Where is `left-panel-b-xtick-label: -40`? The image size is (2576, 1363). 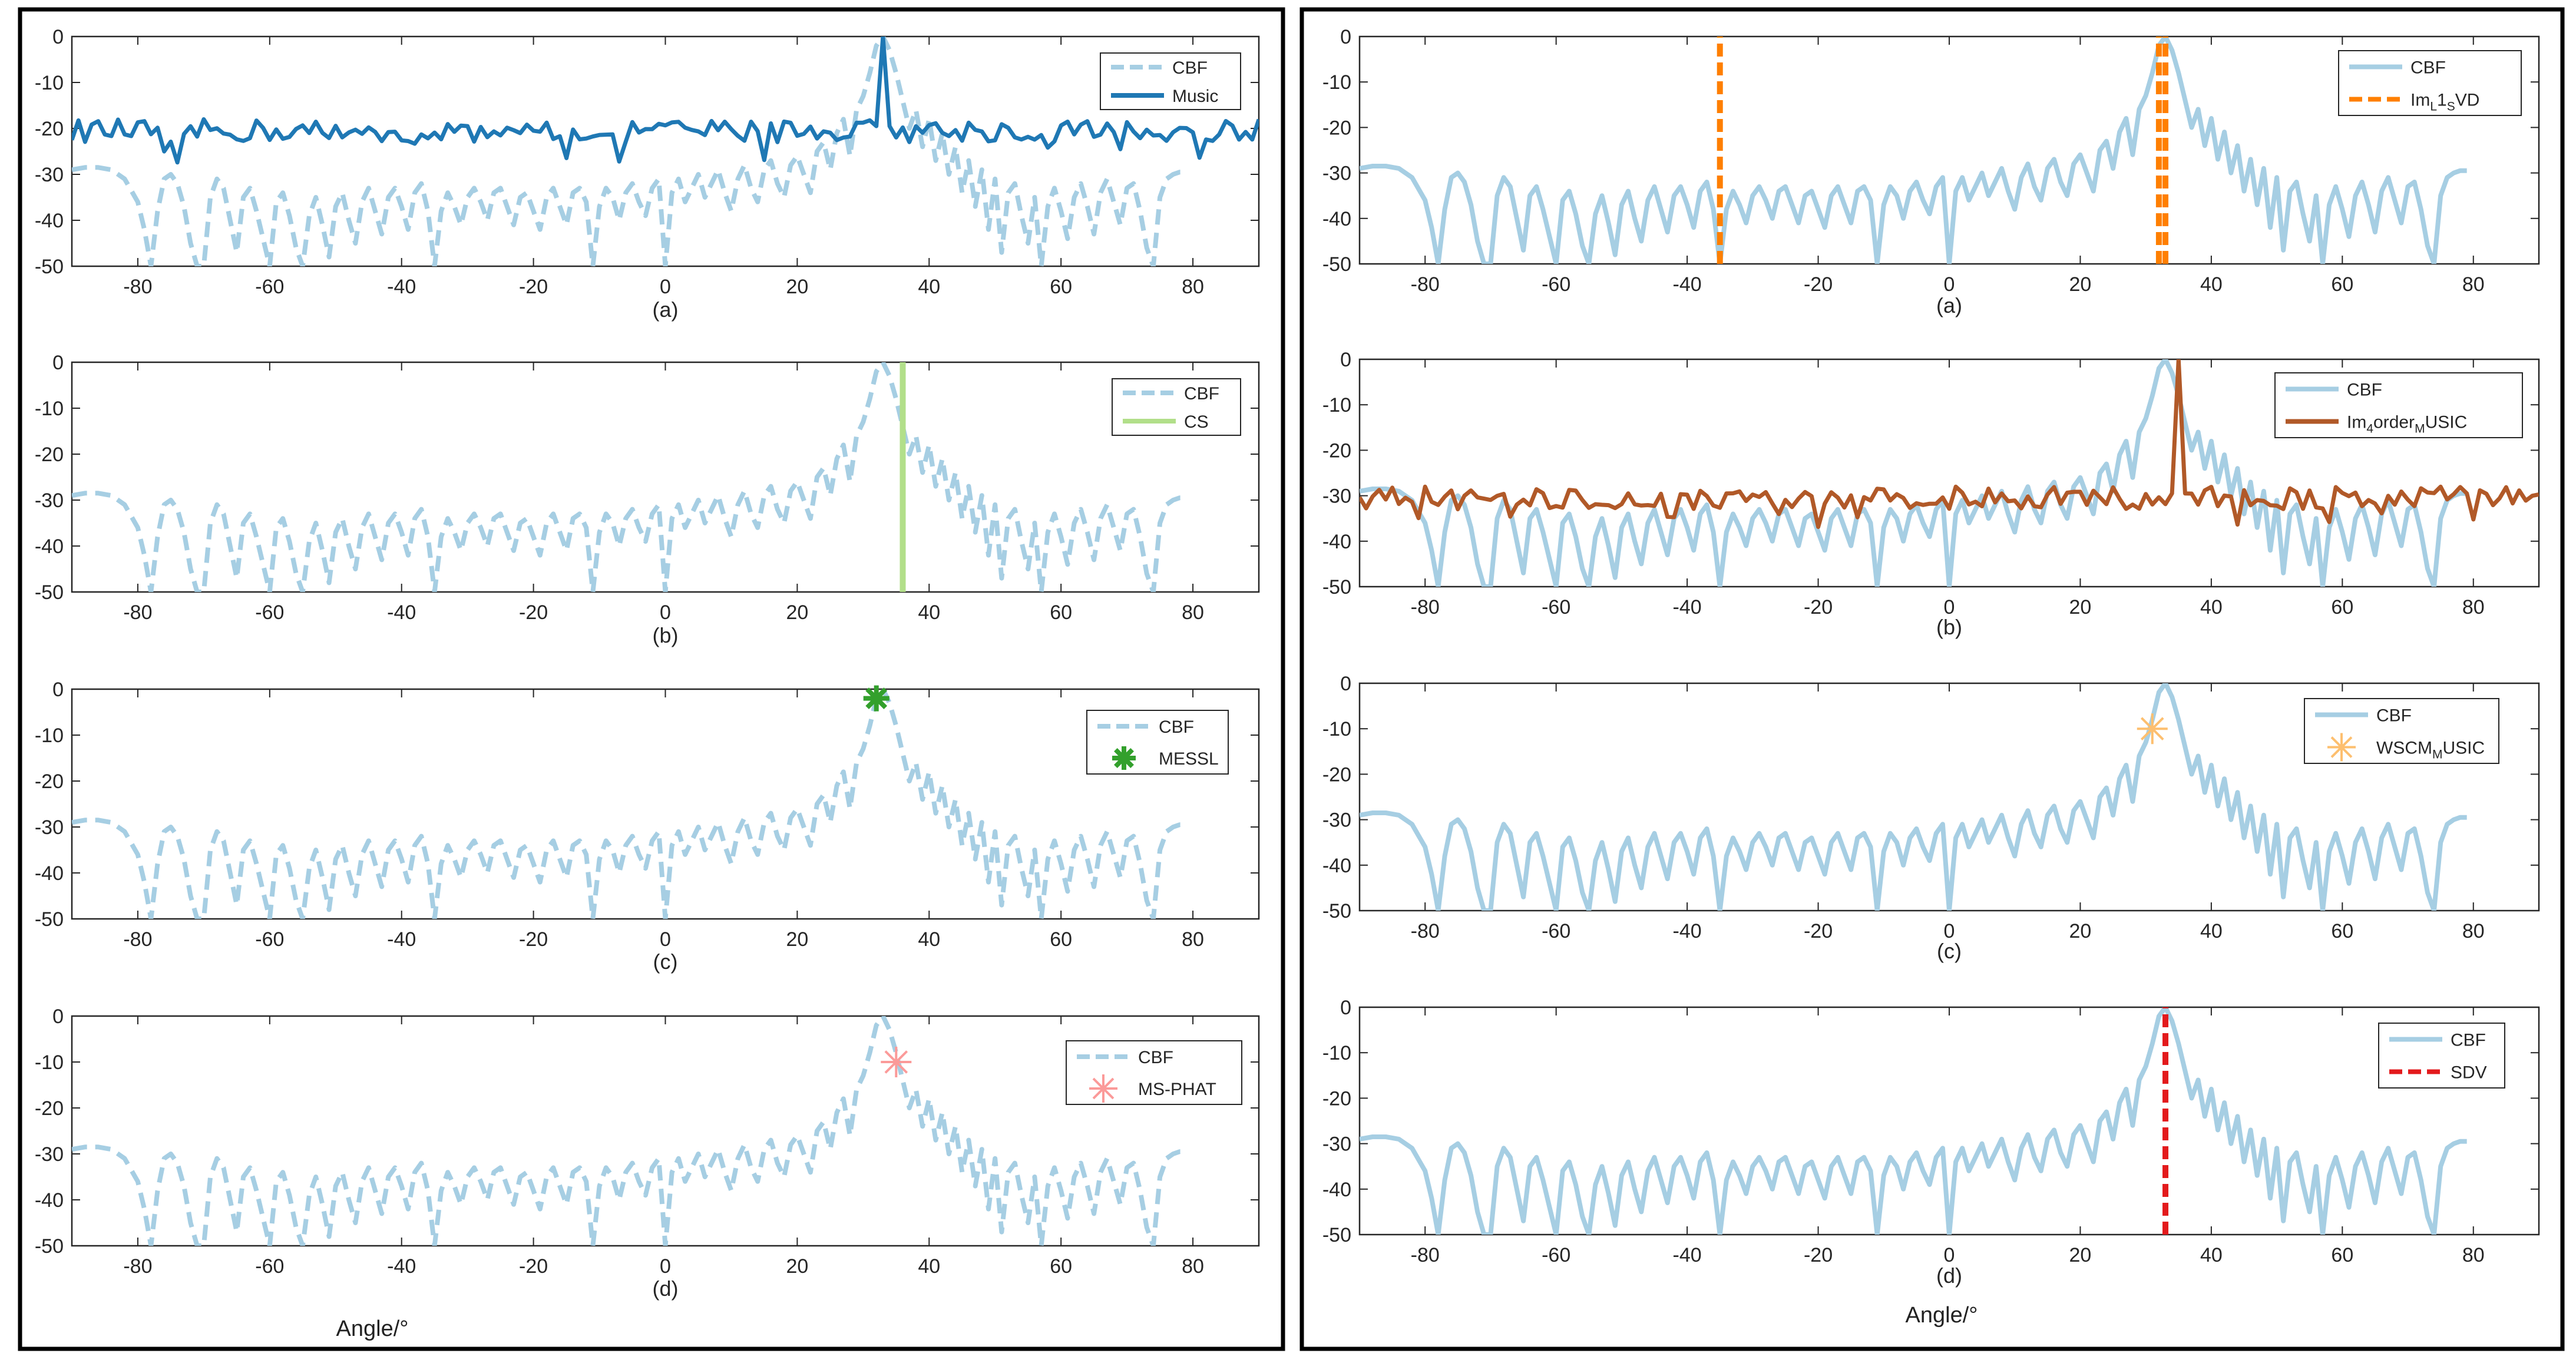 left-panel-b-xtick-label: -40 is located at coordinates (401, 613).